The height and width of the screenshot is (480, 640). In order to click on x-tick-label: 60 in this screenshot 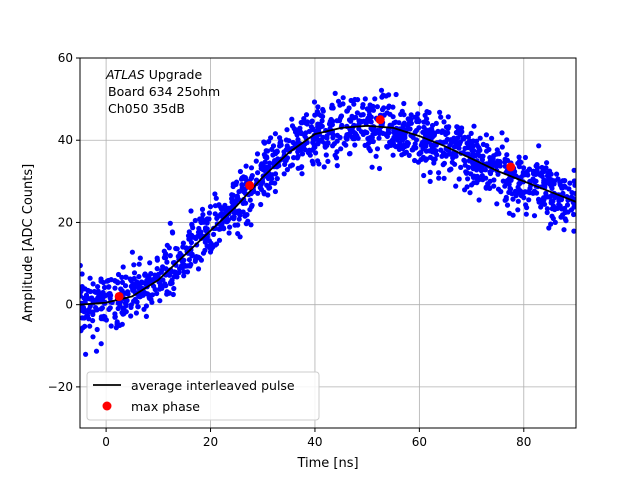, I will do `click(419, 442)`.